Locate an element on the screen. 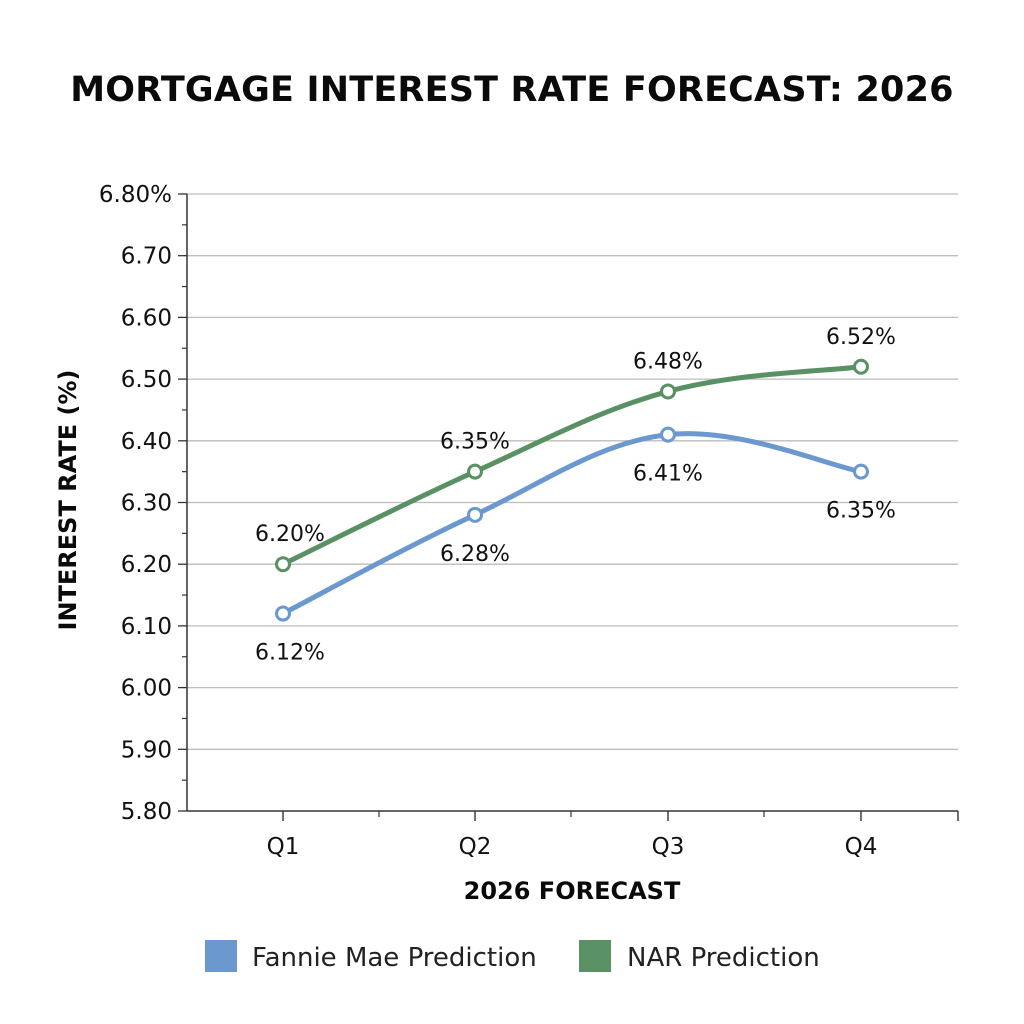  nar-series-line is located at coordinates (572, 465).